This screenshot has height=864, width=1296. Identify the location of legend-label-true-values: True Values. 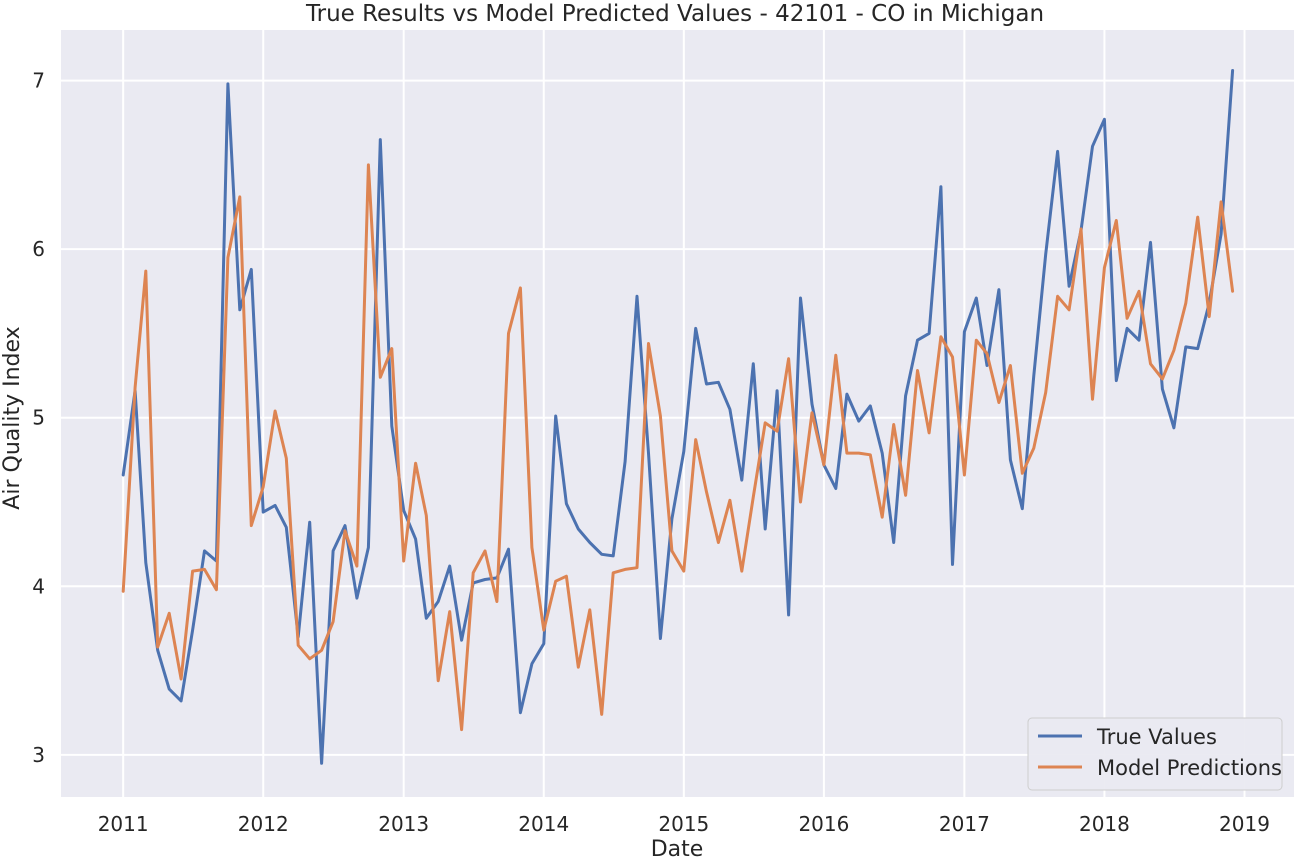
(1156, 737).